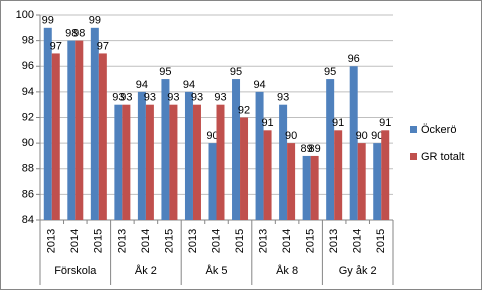 This screenshot has width=483, height=291. What do you see at coordinates (28, 194) in the screenshot?
I see `y-tick-label: 86` at bounding box center [28, 194].